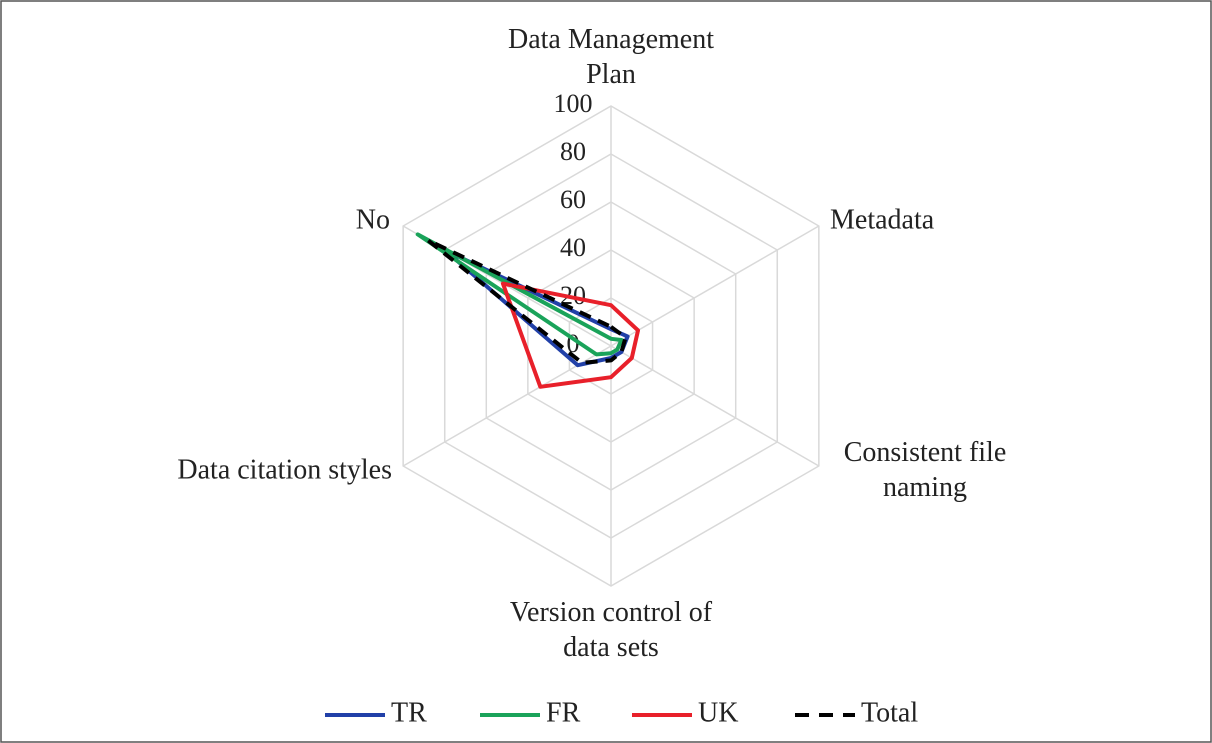  What do you see at coordinates (284, 469) in the screenshot?
I see `category-label: Data citation styles` at bounding box center [284, 469].